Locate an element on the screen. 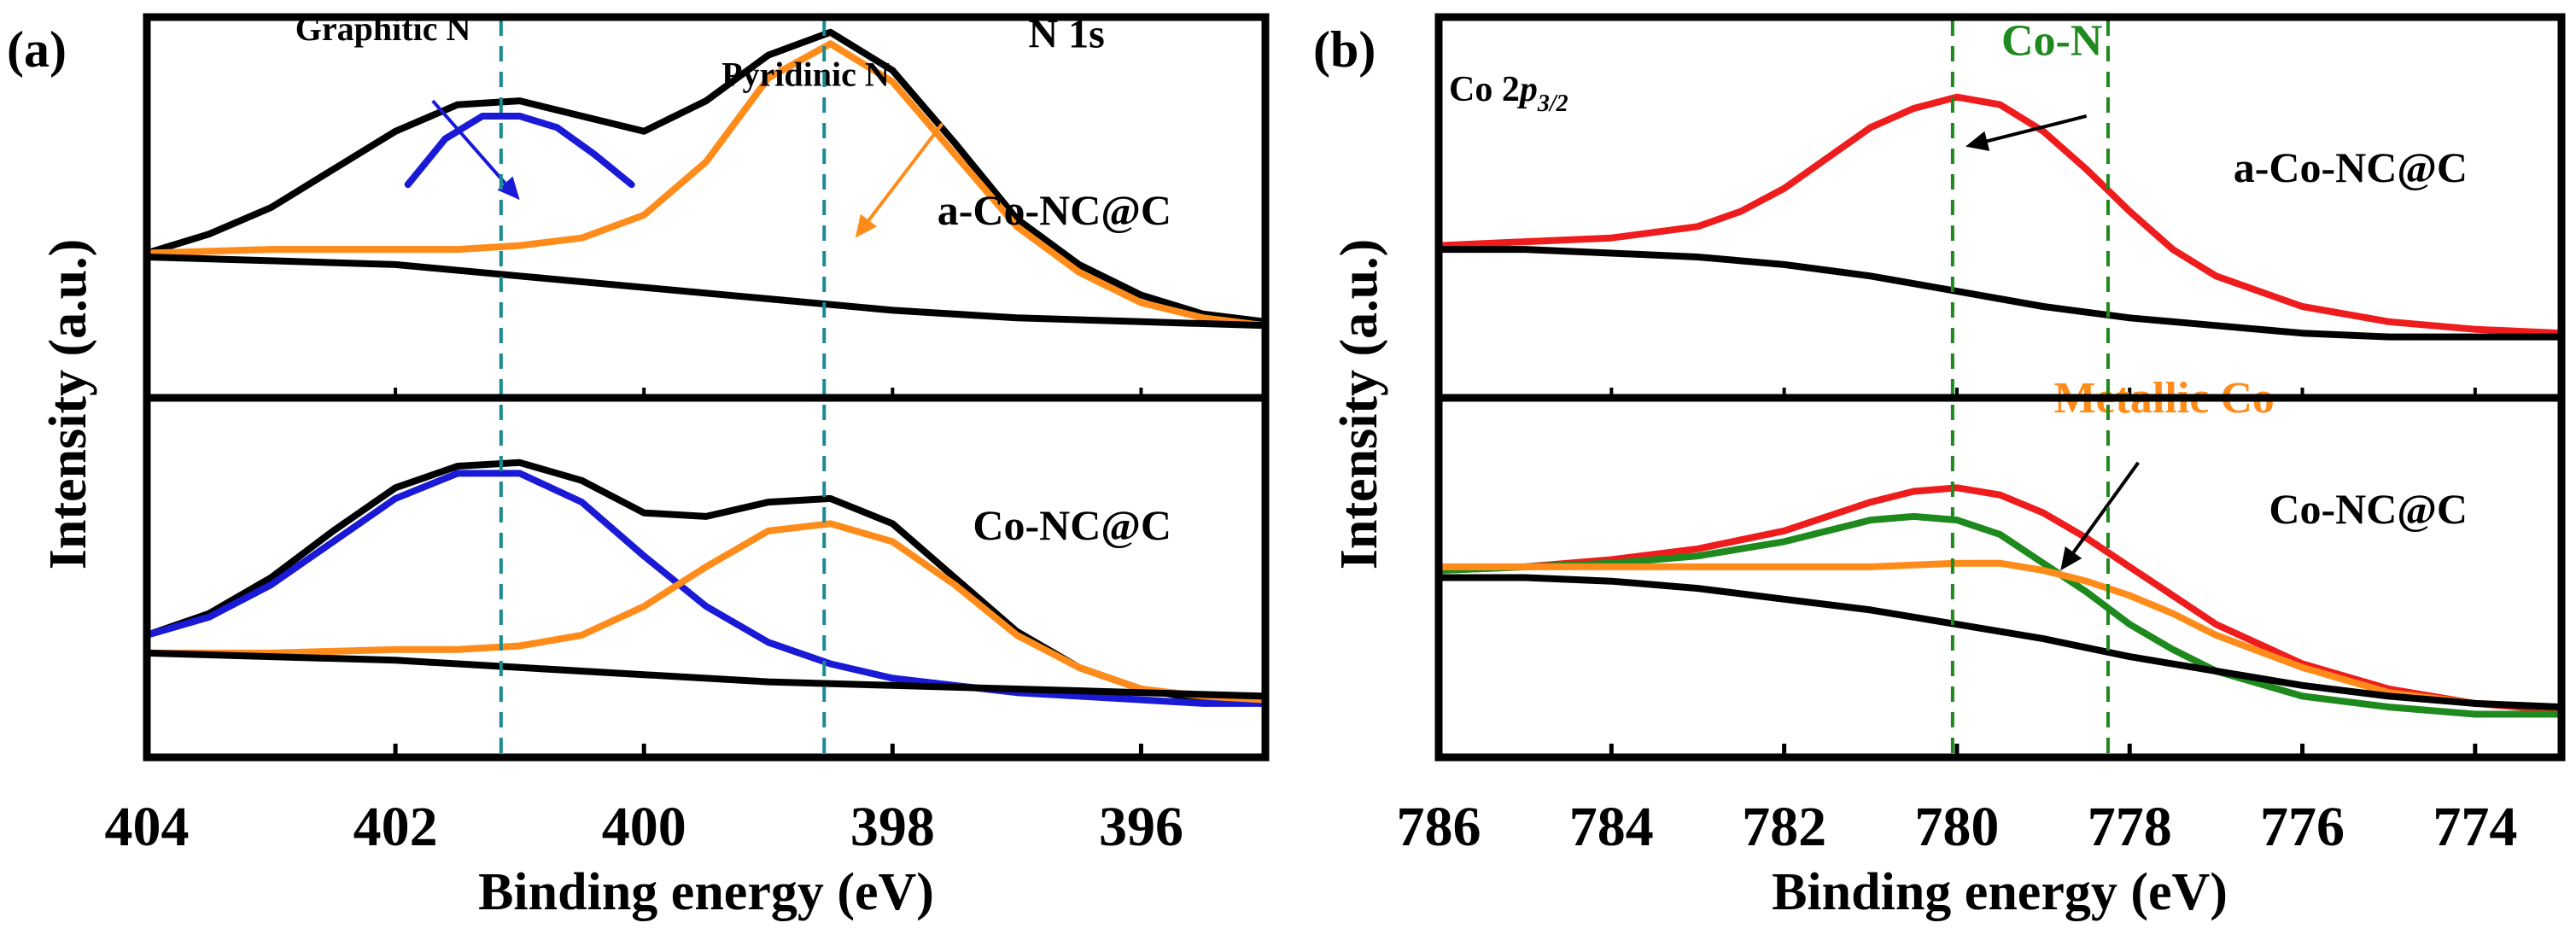 The height and width of the screenshot is (946, 2576). series-metallic-co-line is located at coordinates (2000, 635).